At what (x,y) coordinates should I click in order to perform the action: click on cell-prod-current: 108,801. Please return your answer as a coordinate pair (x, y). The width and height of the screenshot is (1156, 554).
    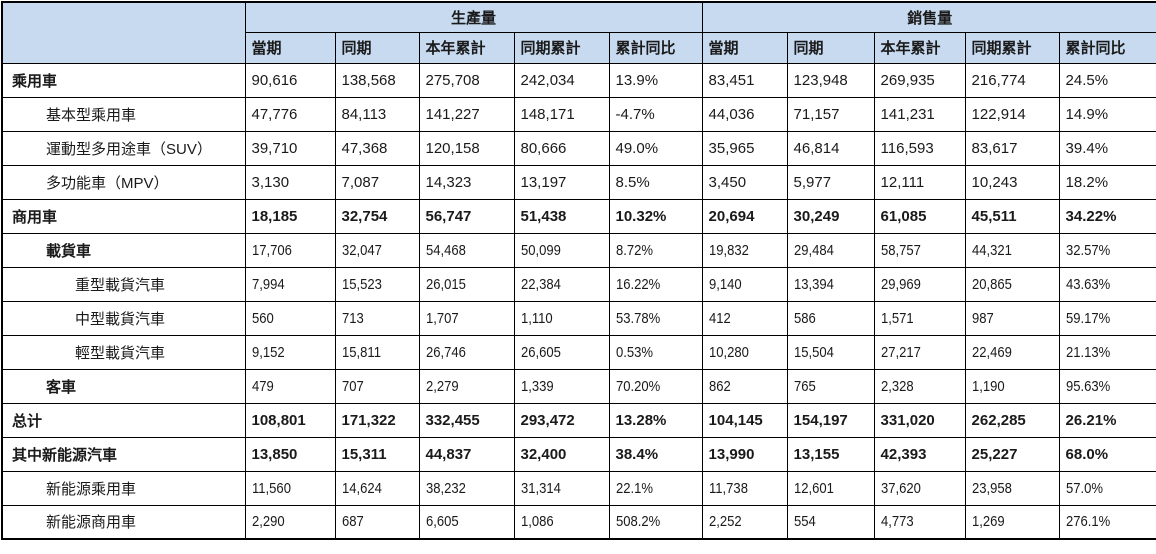
    Looking at the image, I should click on (290, 420).